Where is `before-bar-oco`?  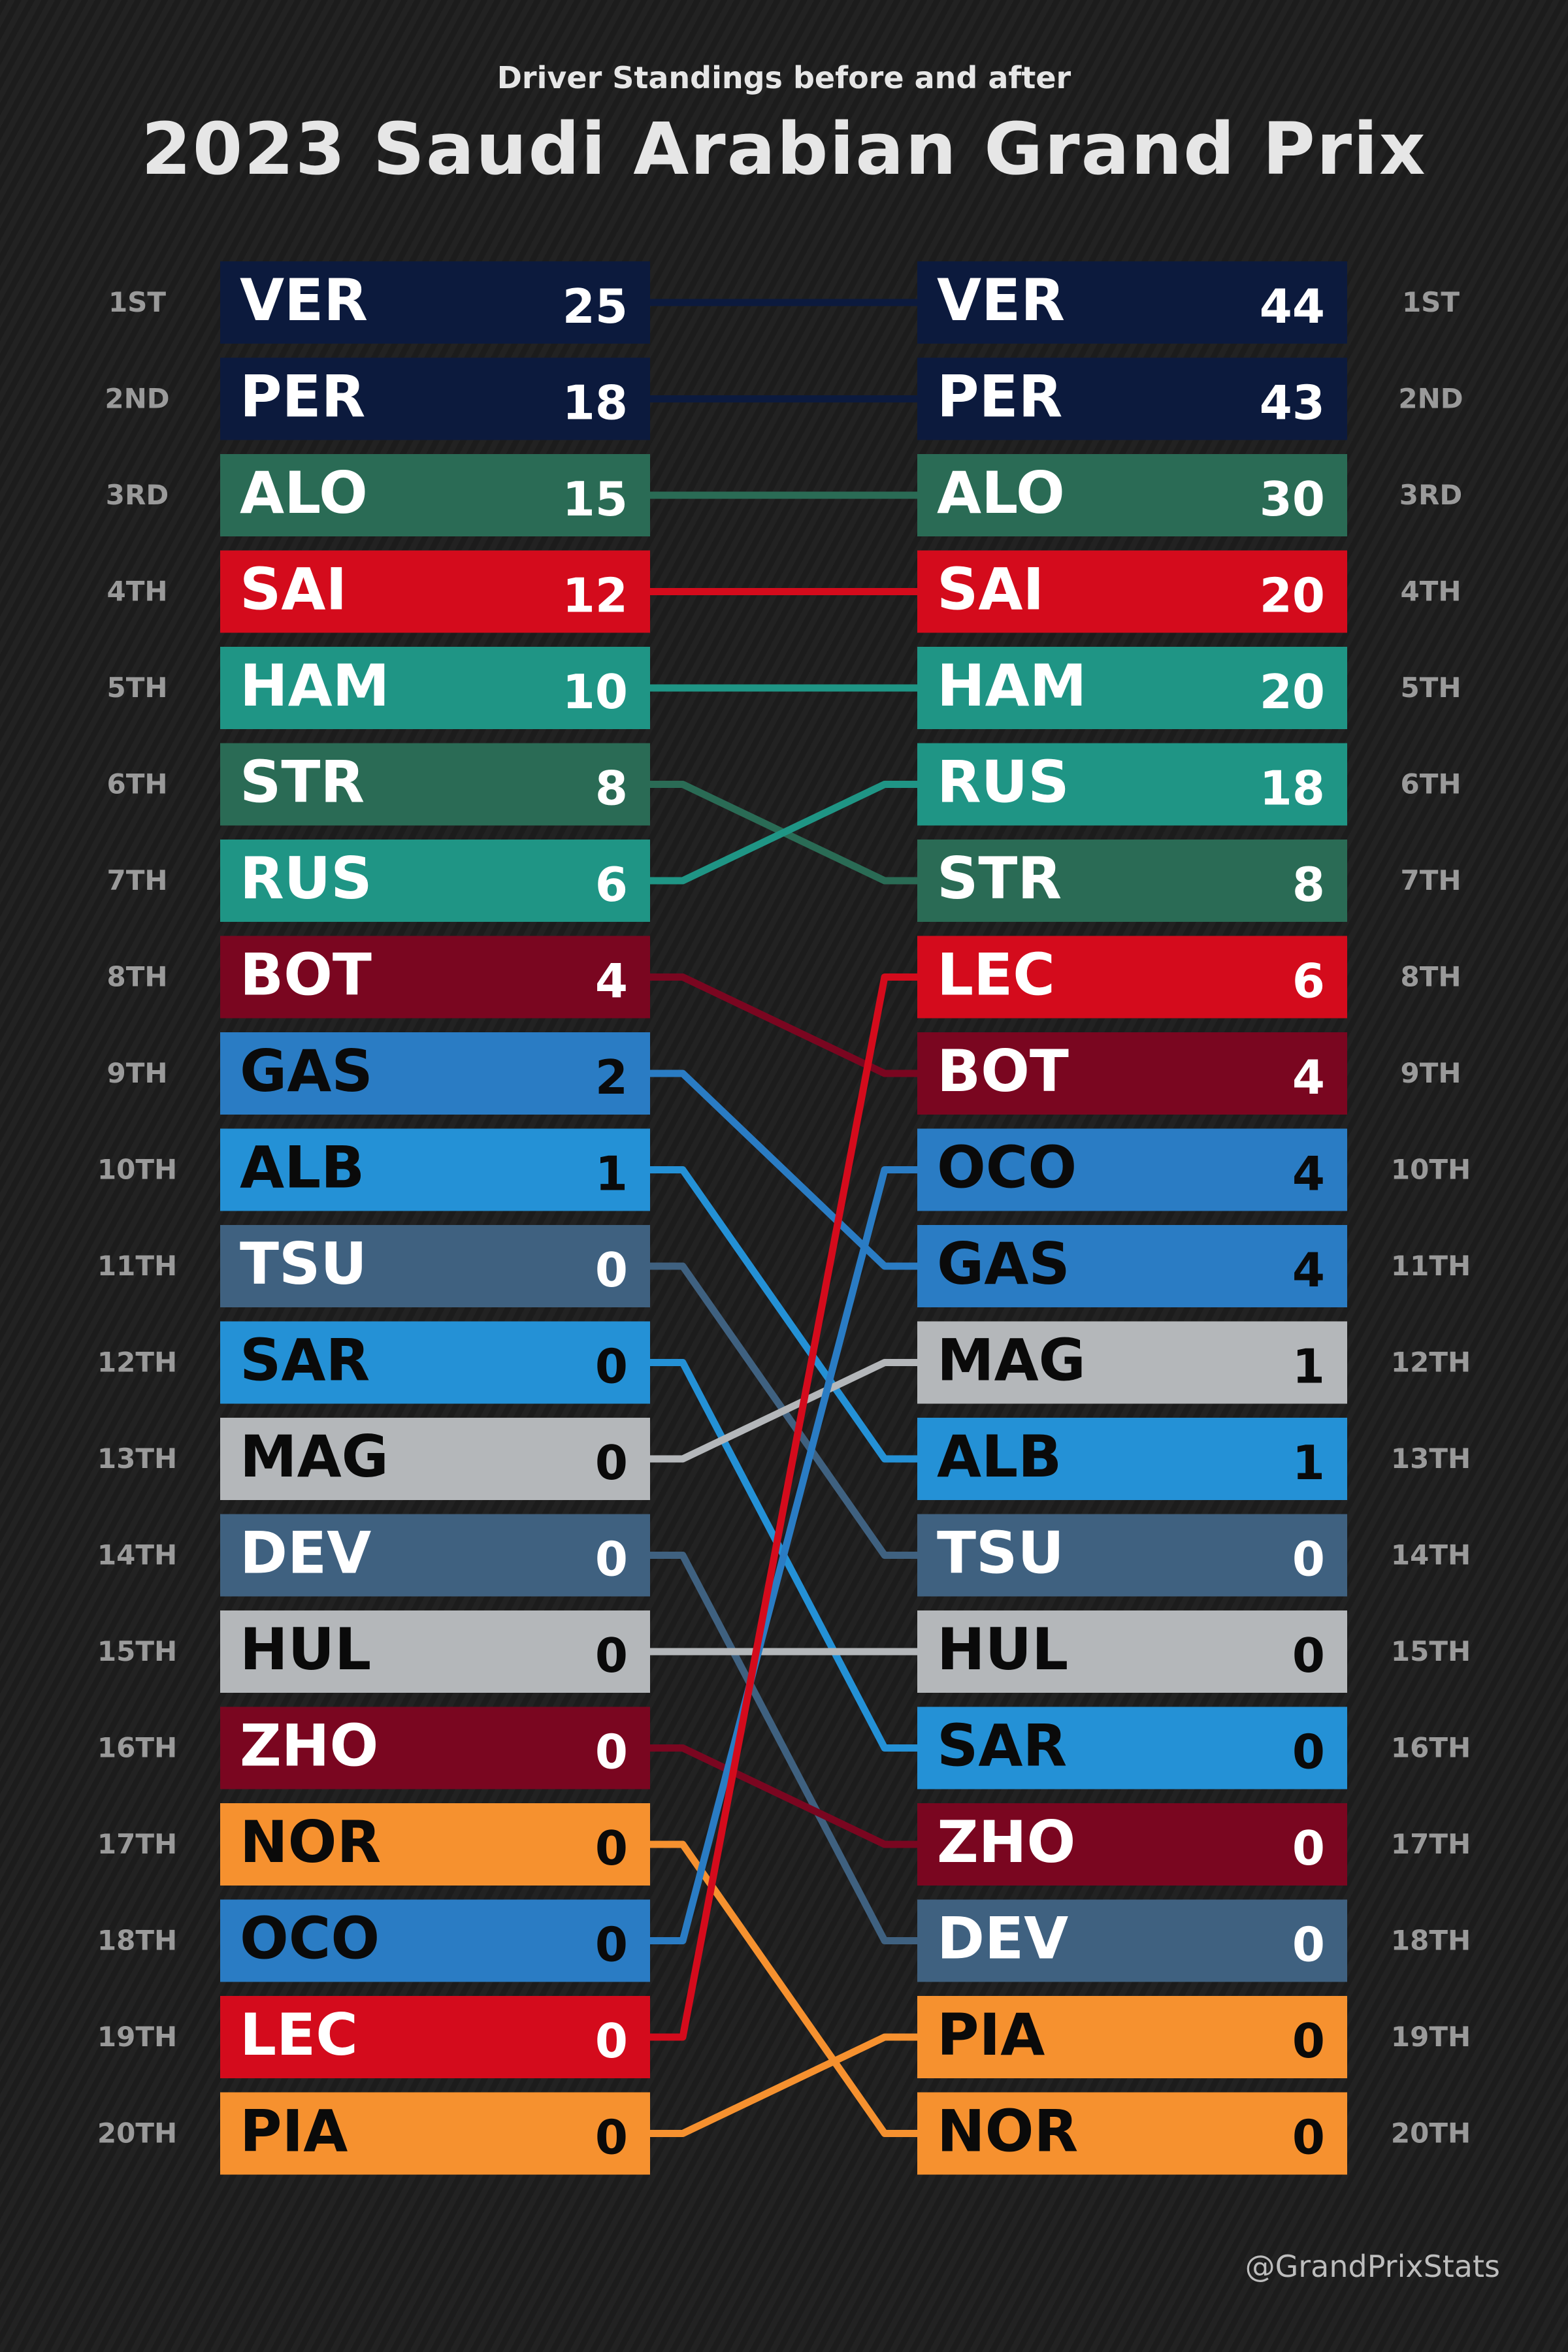 before-bar-oco is located at coordinates (435, 1940).